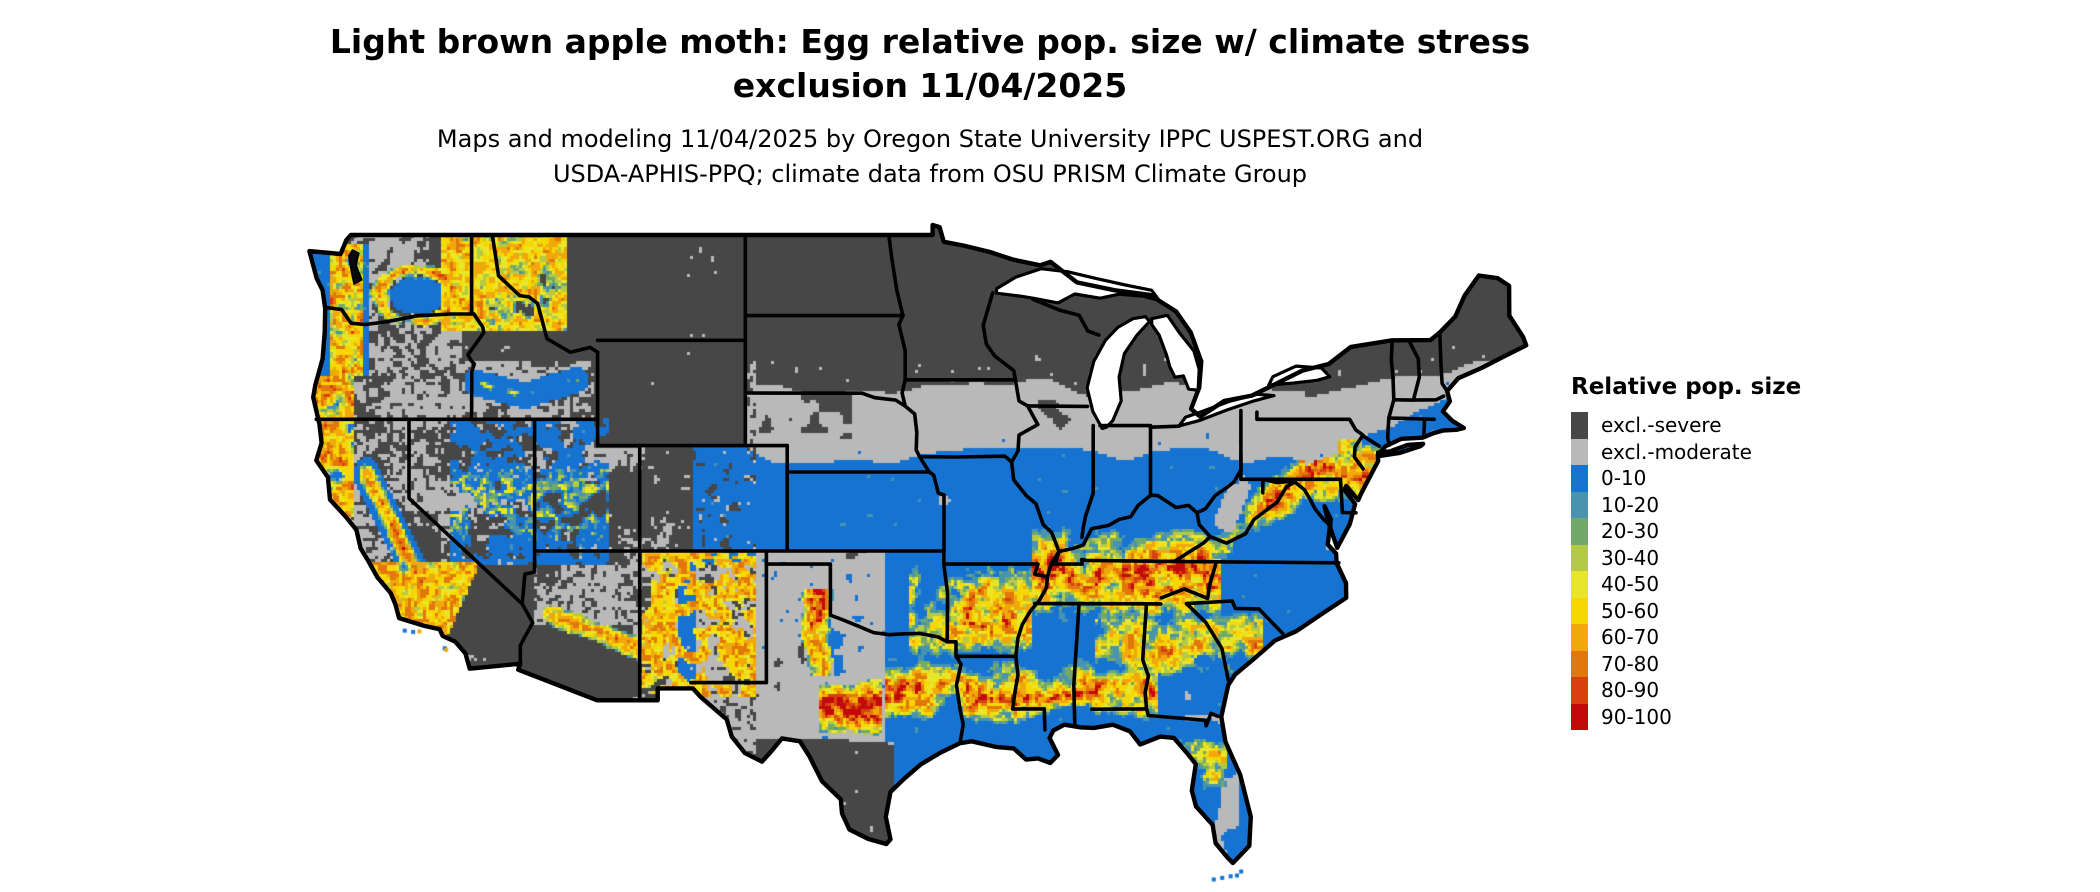  What do you see at coordinates (1661, 425) in the screenshot?
I see `legend-label: excl.-severe` at bounding box center [1661, 425].